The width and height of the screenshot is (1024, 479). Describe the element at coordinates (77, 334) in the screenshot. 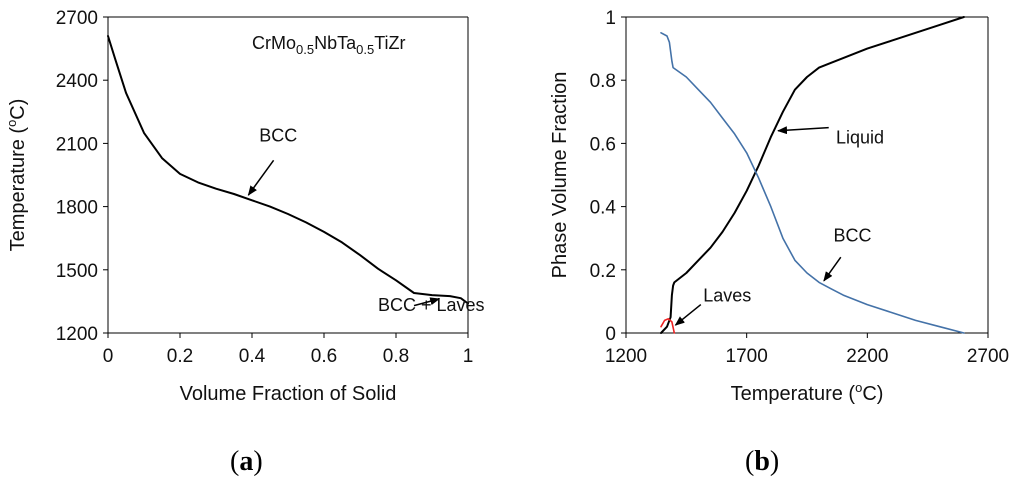

I see `chart-a-ytick-label: 1200` at that location.